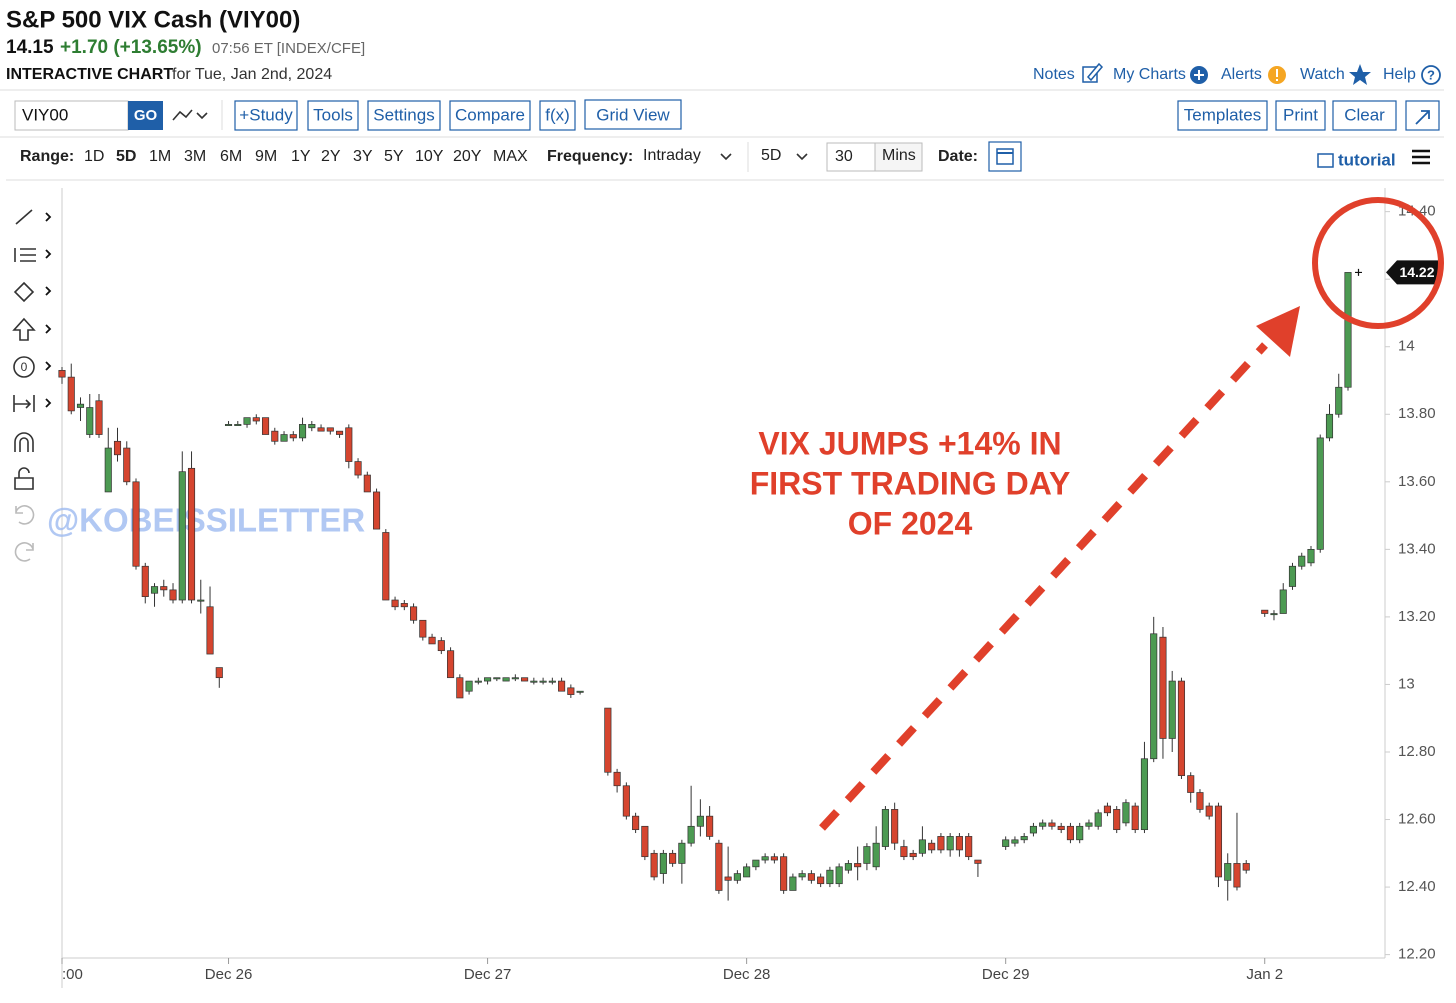 This screenshot has height=1003, width=1456. What do you see at coordinates (25, 515) in the screenshot?
I see `tool-undo` at bounding box center [25, 515].